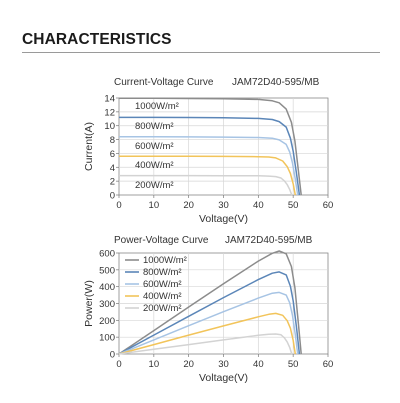 This screenshot has width=400, height=403. I want to click on legend-label-200: 200W/m², so click(162, 308).